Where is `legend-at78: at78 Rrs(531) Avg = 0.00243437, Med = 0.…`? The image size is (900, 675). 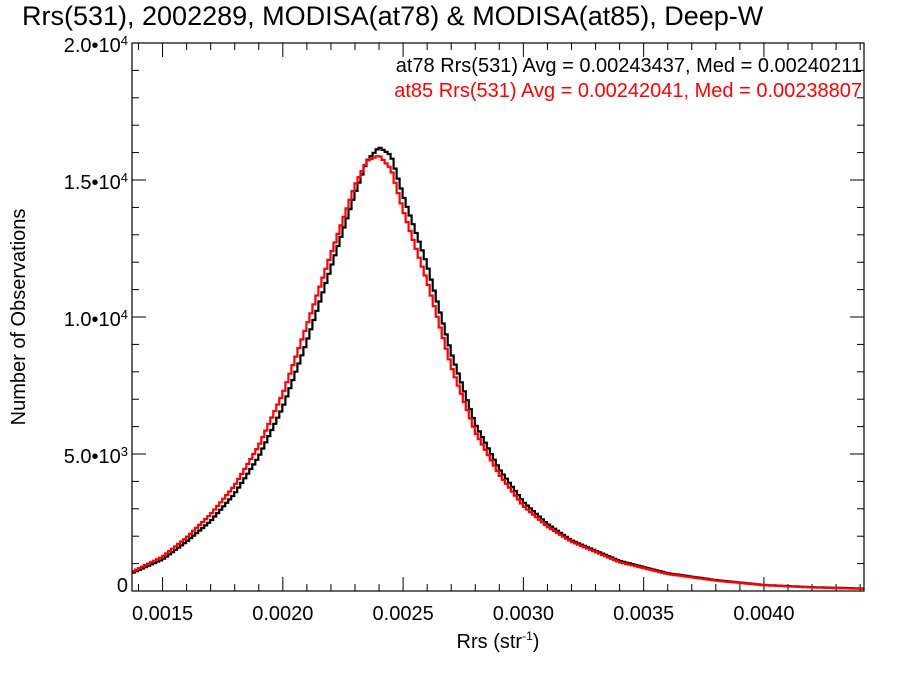
legend-at78: at78 Rrs(531) Avg = 0.00243437, Med = 0.… is located at coordinates (629, 66).